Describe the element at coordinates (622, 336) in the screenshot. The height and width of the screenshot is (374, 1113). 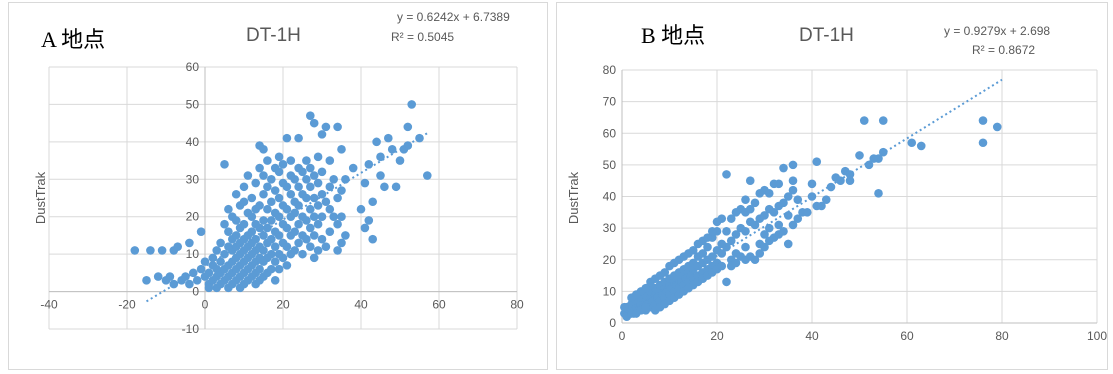
I see `x-tick-label: 0` at that location.